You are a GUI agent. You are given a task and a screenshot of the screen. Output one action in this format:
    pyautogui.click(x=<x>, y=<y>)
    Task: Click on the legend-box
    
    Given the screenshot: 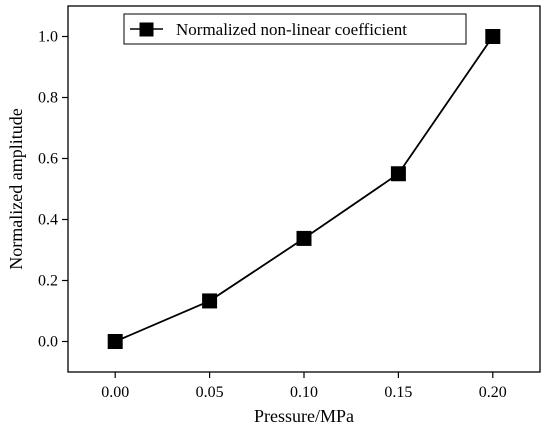 What is the action you would take?
    pyautogui.click(x=295, y=29)
    